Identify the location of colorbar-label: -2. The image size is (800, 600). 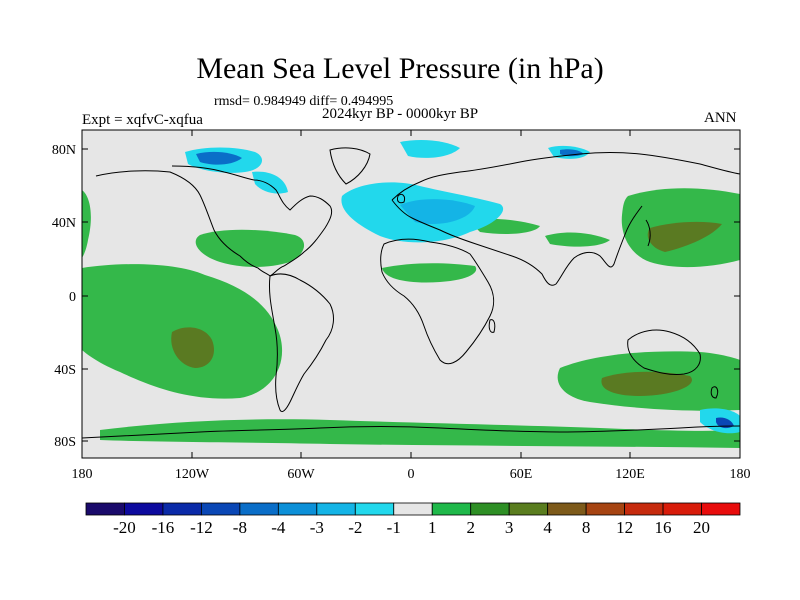
(355, 527).